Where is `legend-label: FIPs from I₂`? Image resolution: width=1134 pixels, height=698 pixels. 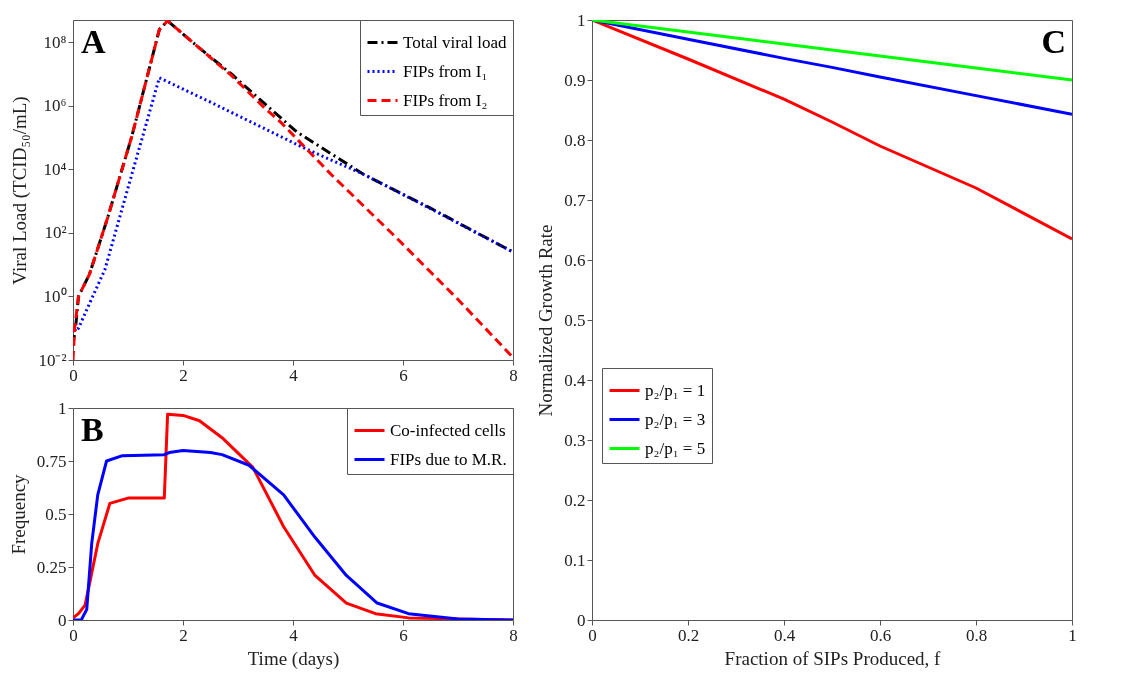
legend-label: FIPs from I₂ is located at coordinates (445, 100).